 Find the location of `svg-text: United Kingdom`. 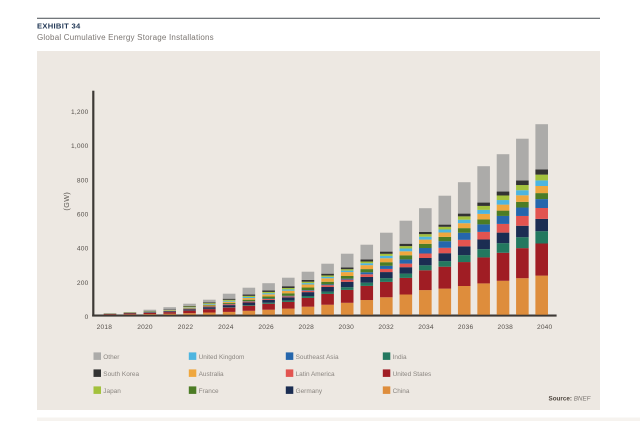

svg-text: United Kingdom is located at coordinates (222, 357).